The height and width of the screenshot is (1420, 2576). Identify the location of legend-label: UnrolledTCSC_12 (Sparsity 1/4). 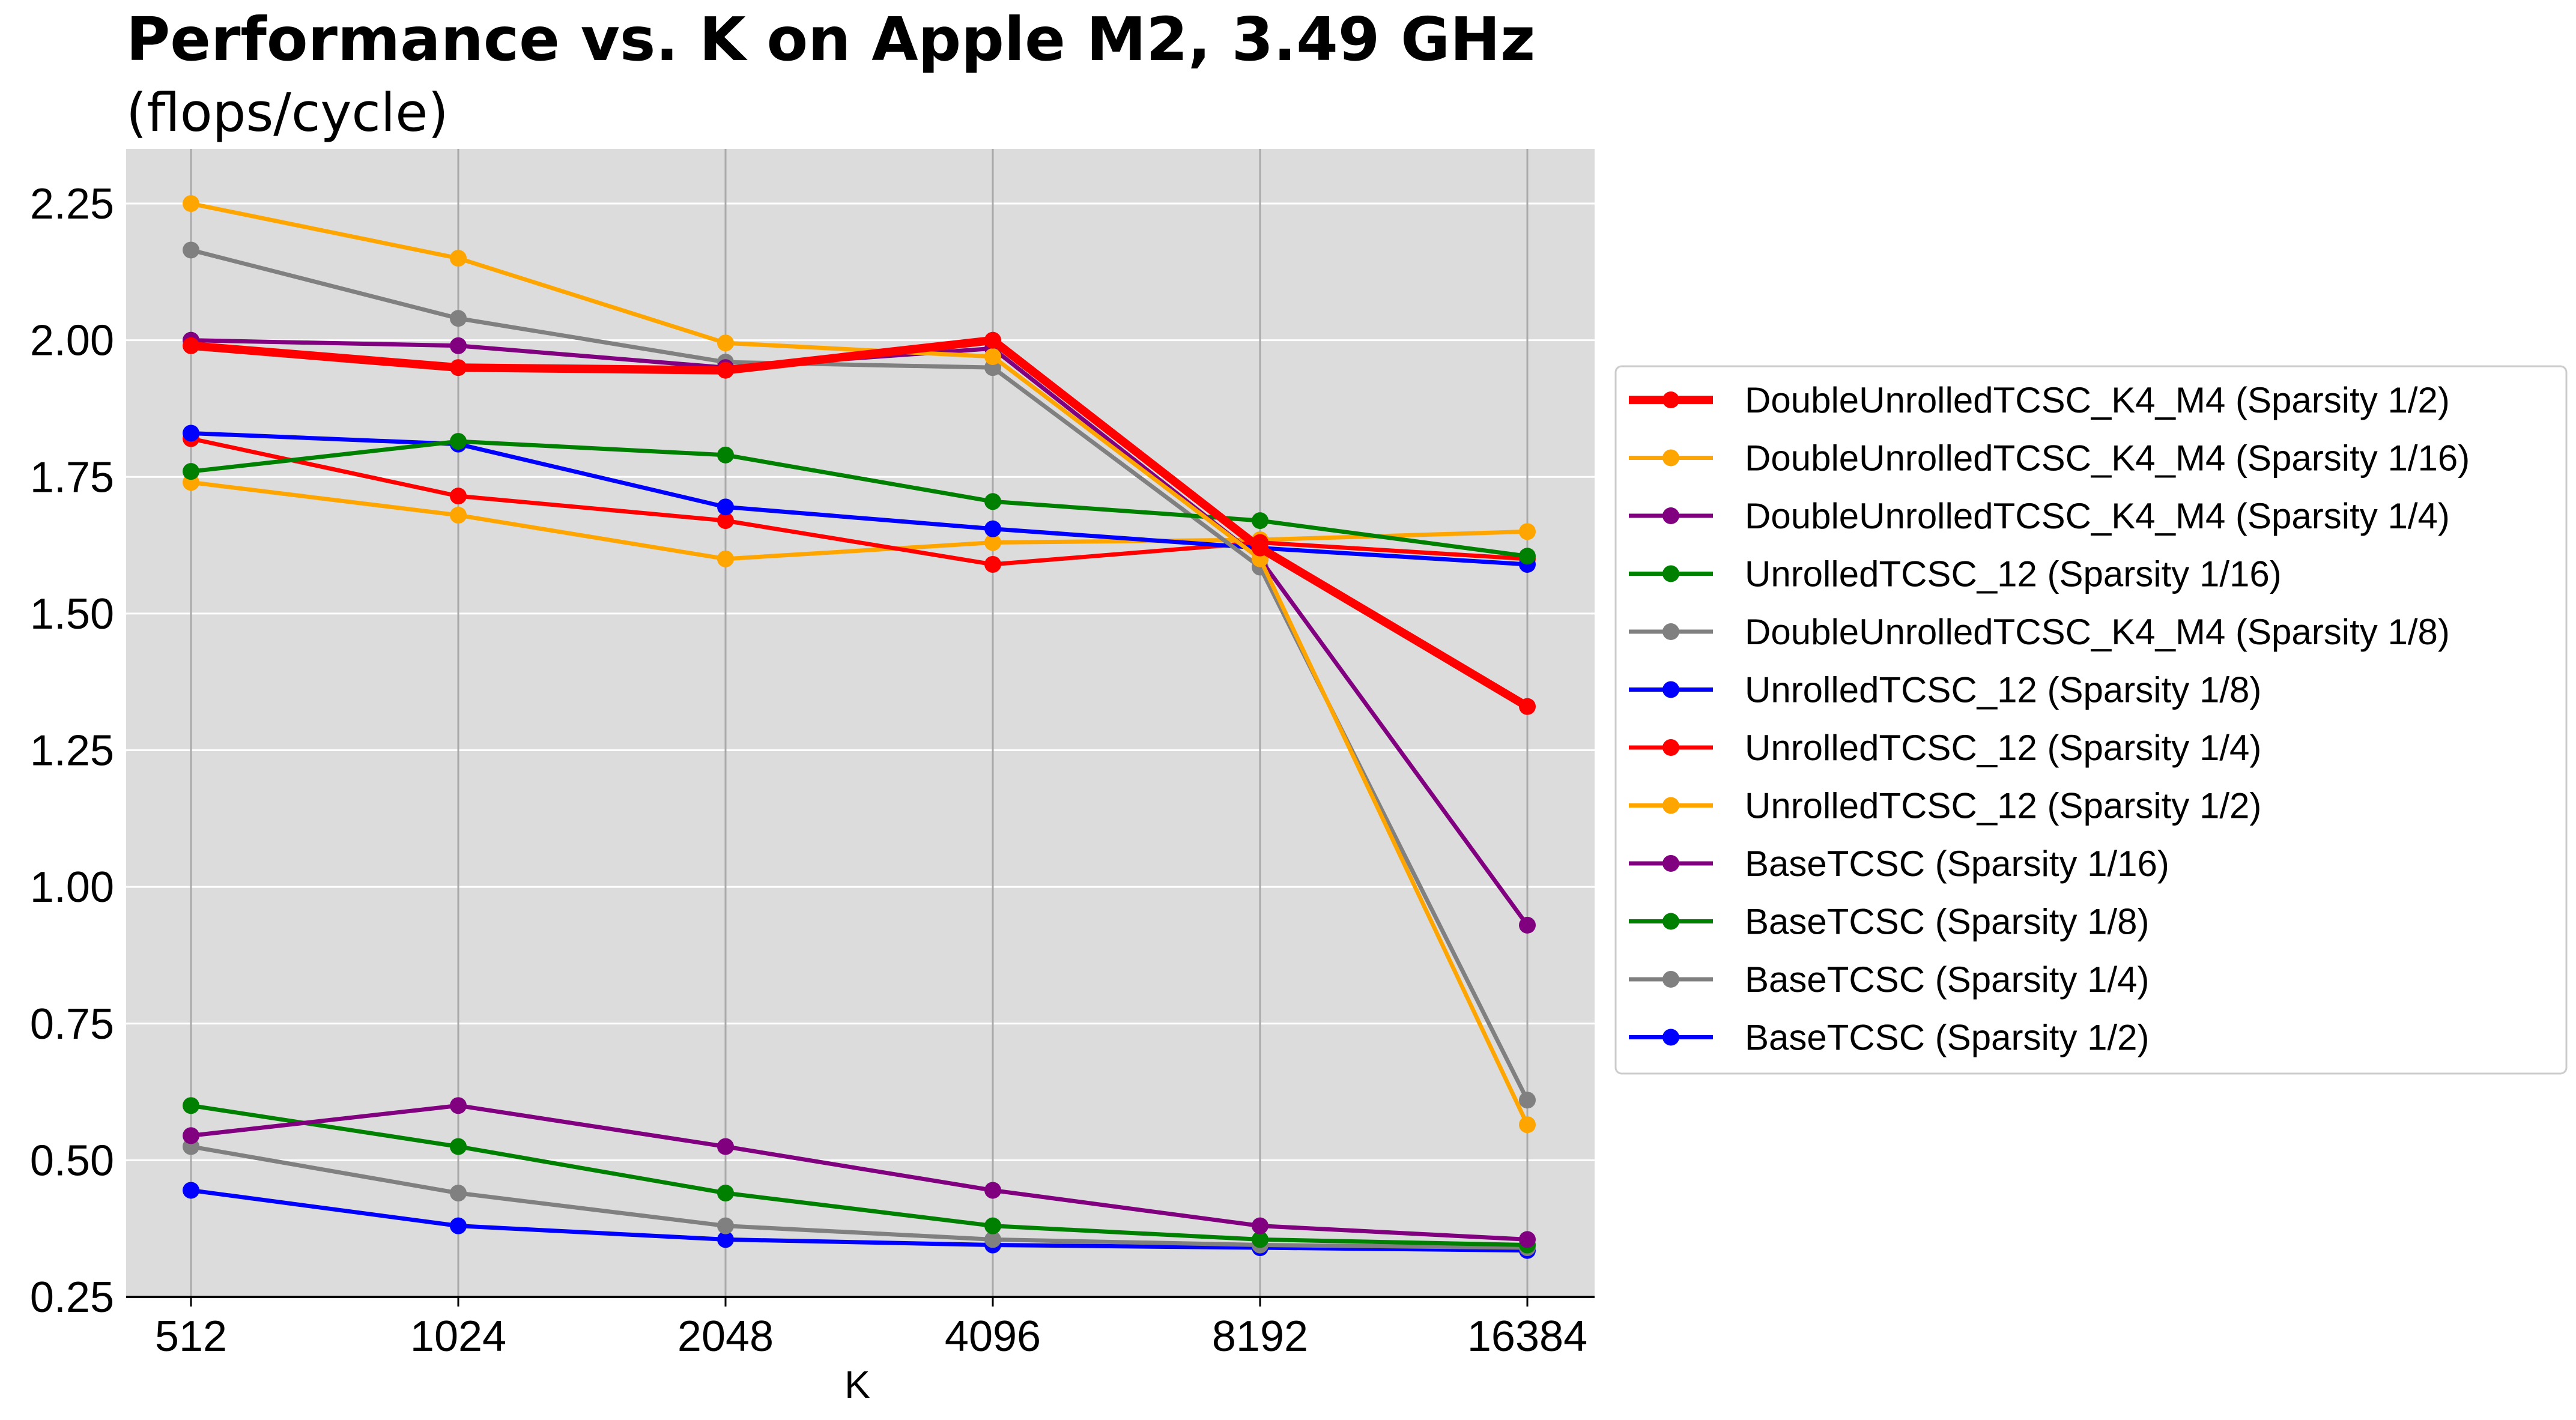
(2003, 748).